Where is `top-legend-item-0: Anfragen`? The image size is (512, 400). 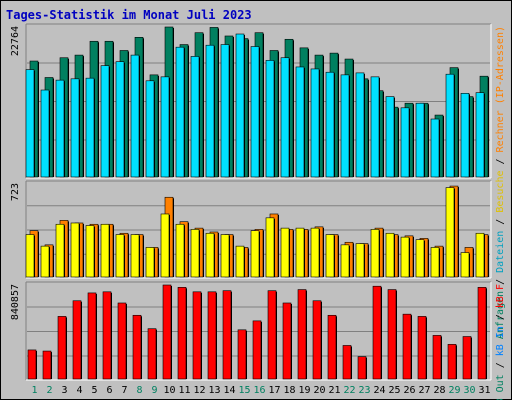
top-legend-item-0: Anfragen is located at coordinates (500, 315).